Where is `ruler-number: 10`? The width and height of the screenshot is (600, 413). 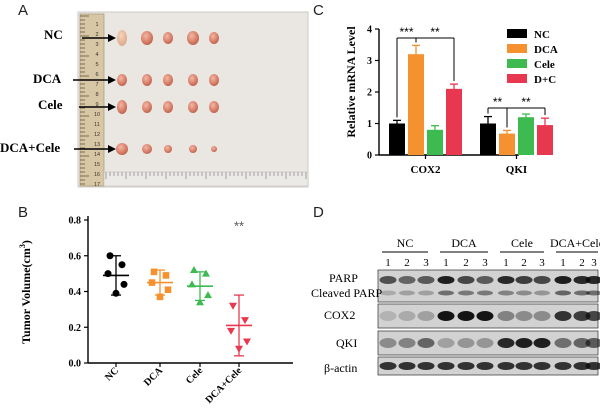
ruler-number: 10 is located at coordinates (97, 115).